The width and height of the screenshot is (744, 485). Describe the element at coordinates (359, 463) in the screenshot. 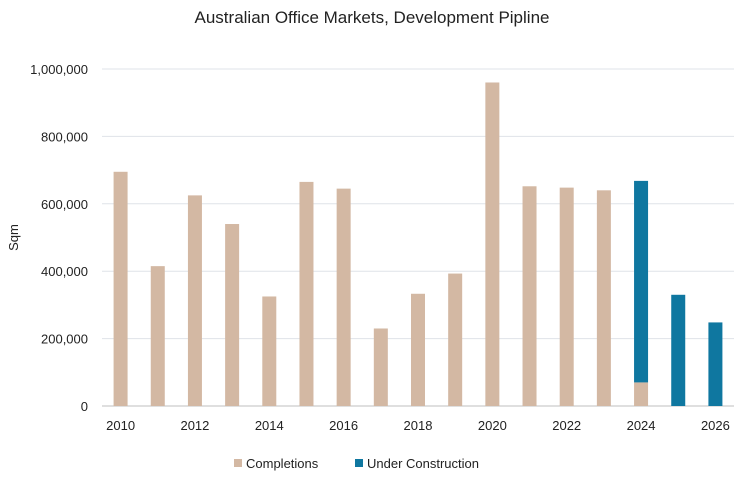

I see `legend-under-construction-swatch` at that location.